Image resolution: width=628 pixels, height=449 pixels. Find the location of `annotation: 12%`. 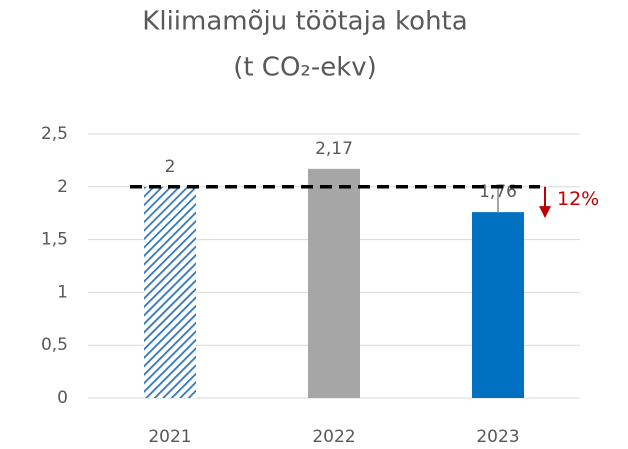

annotation: 12% is located at coordinates (578, 199).